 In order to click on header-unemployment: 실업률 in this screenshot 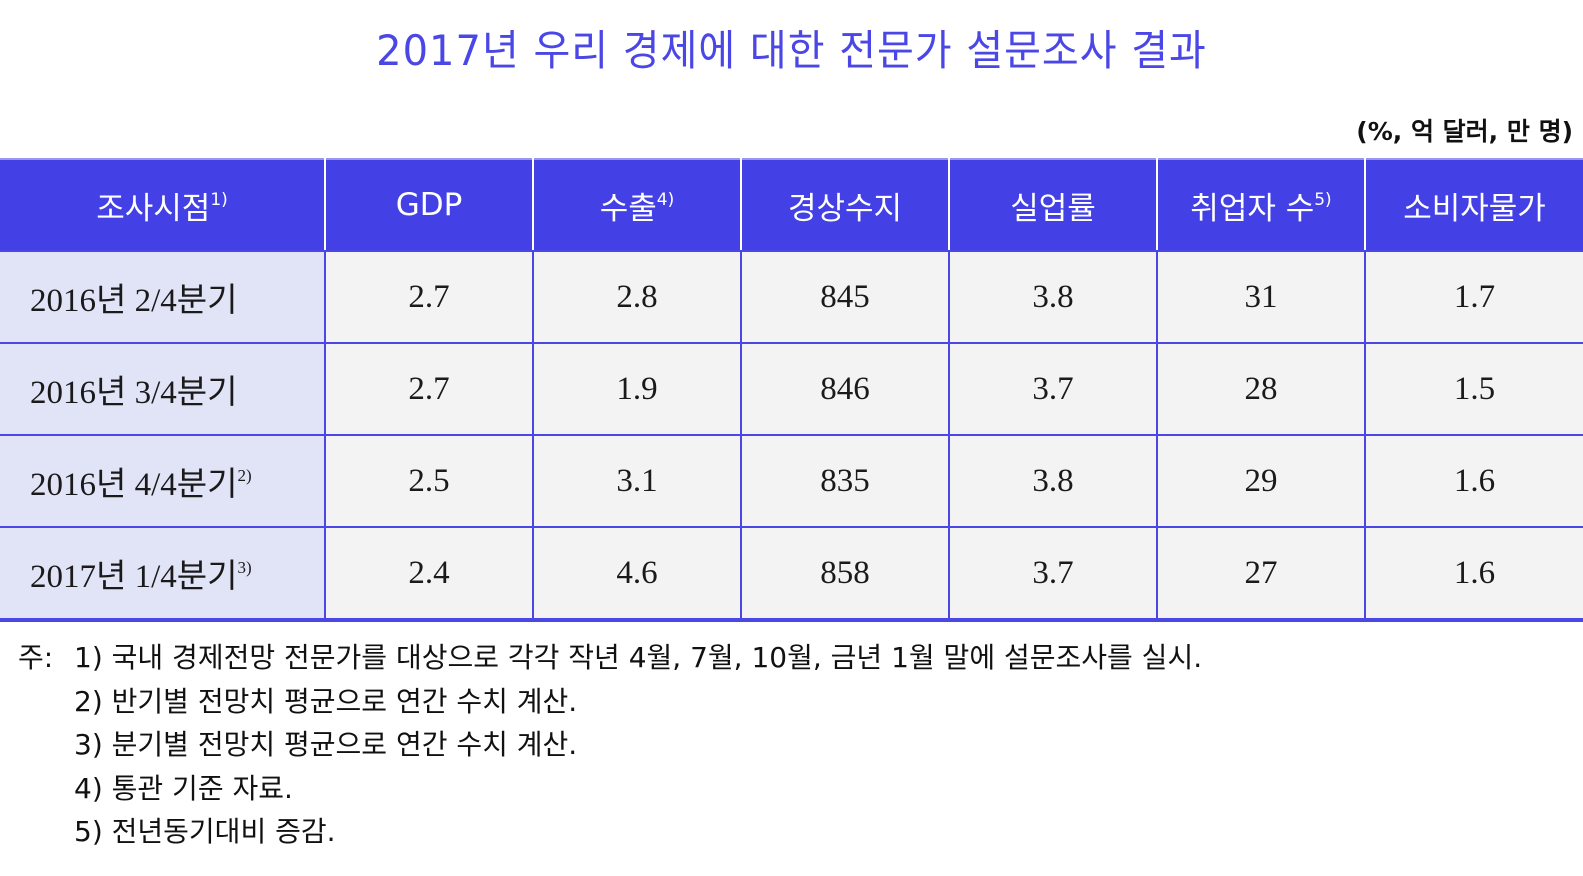, I will do `click(1053, 205)`.